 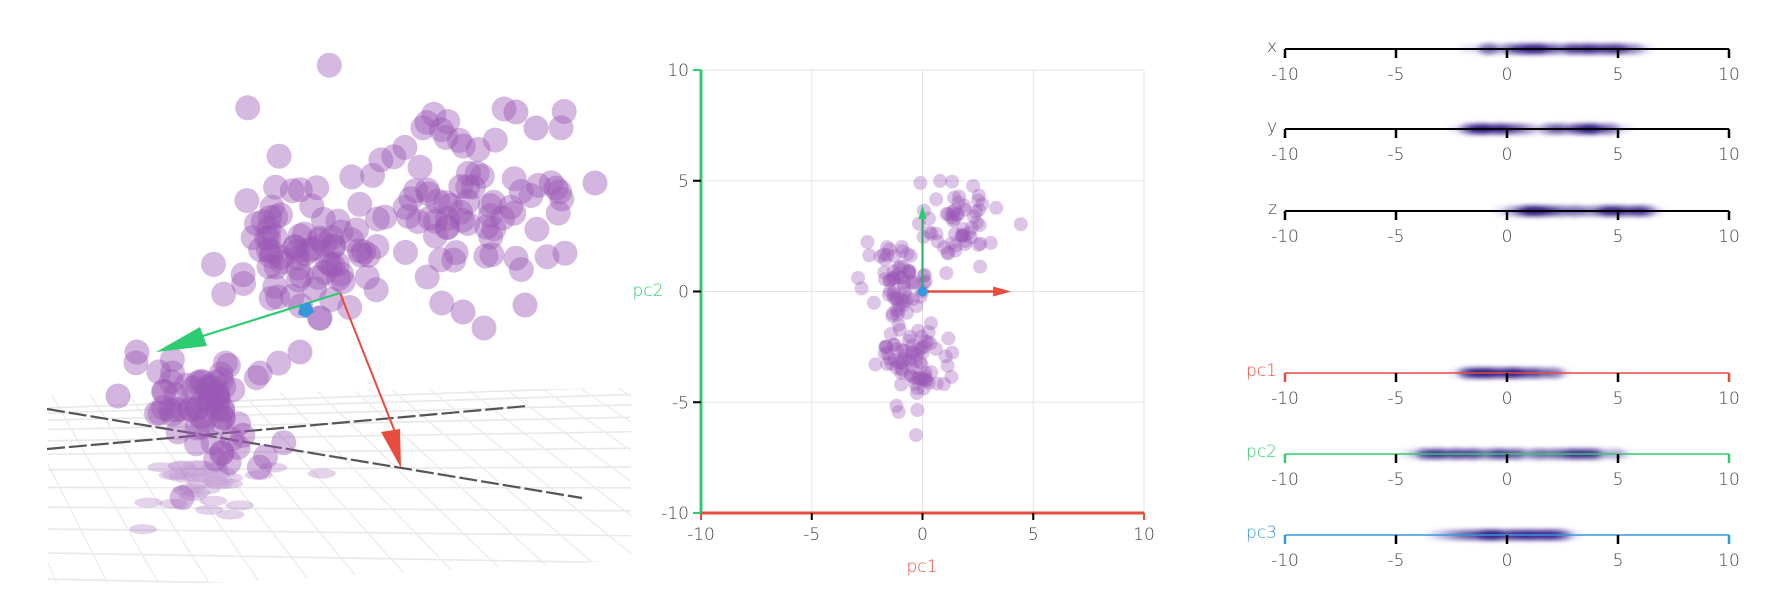 I want to click on strip-z: -10 -5 0 5 10 z, so click(x=1504, y=223).